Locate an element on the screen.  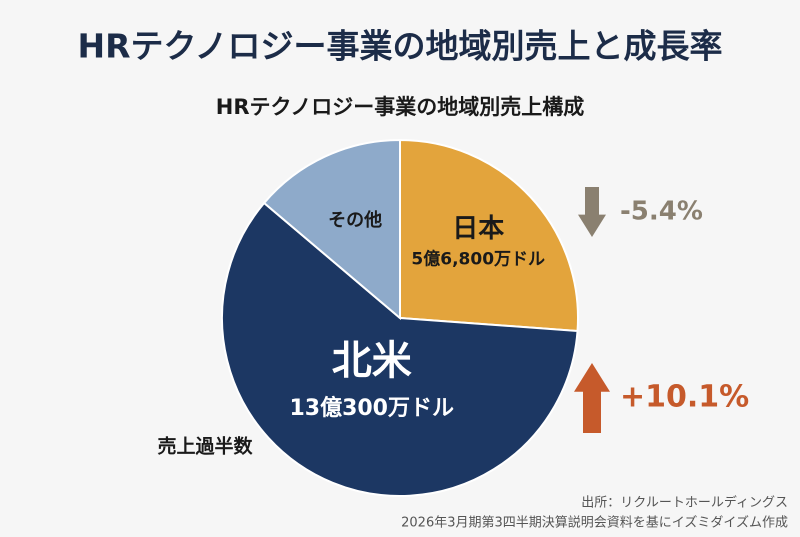
chart-subtitle: HRテクノロジー事業の地域別売上構成 is located at coordinates (400, 107).